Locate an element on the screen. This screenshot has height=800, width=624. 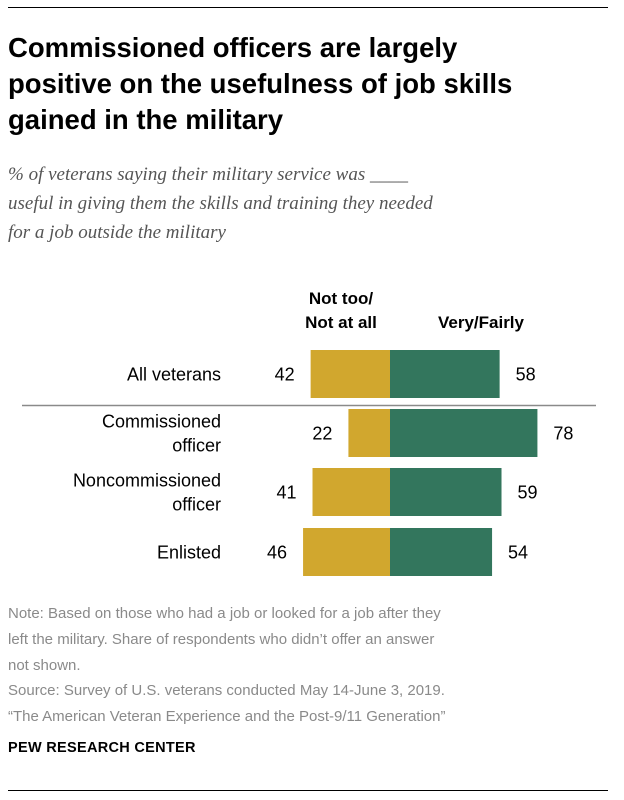
title-line: gained in the military is located at coordinates (146, 119).